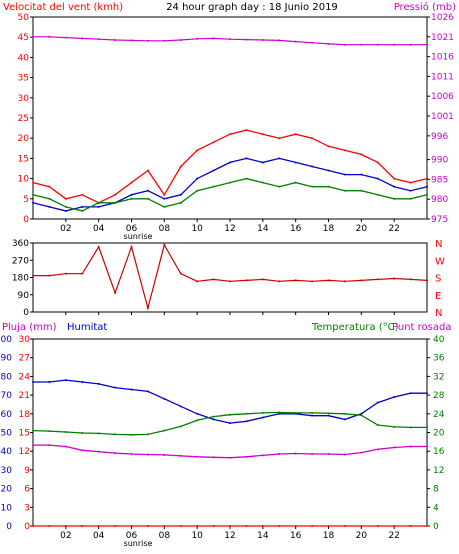 This screenshot has height=554, width=459. I want to click on dewpoint-line, so click(230, 451).